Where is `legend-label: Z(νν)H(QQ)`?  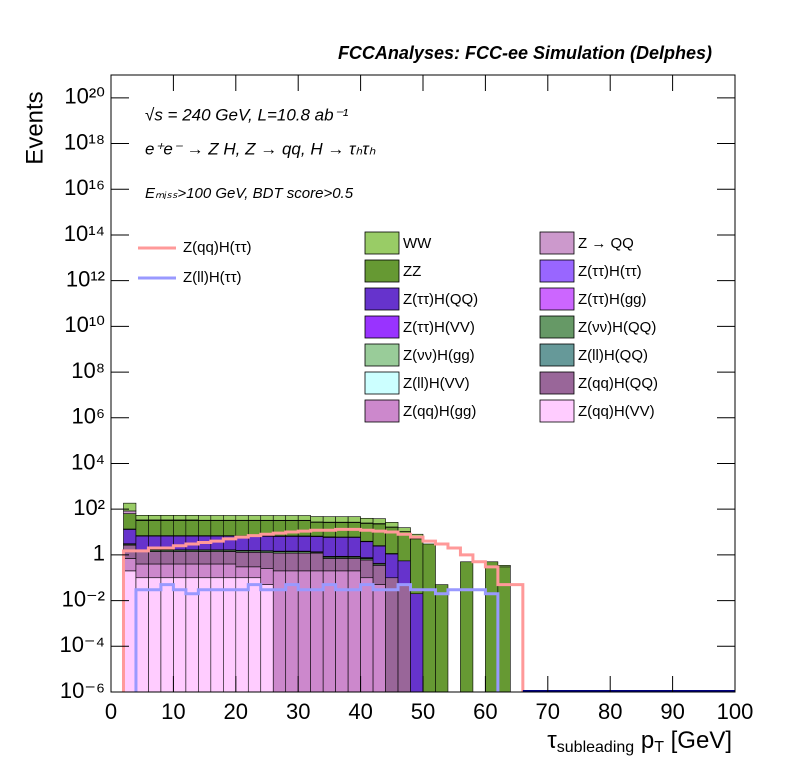 legend-label: Z(νν)H(QQ) is located at coordinates (617, 327).